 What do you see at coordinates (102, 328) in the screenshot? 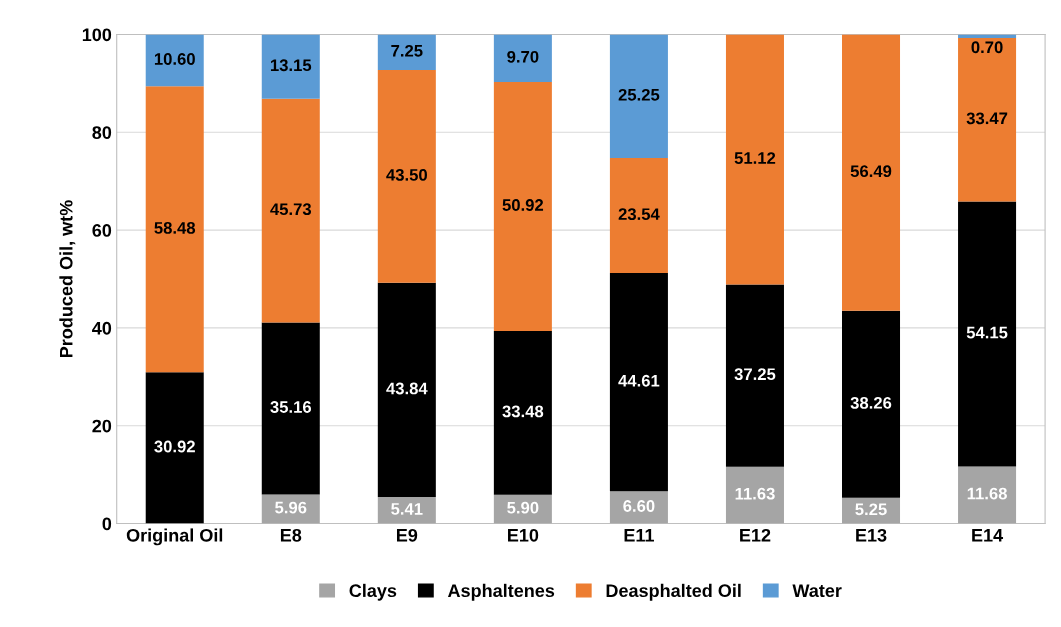
I see `y-tick-label: 40` at bounding box center [102, 328].